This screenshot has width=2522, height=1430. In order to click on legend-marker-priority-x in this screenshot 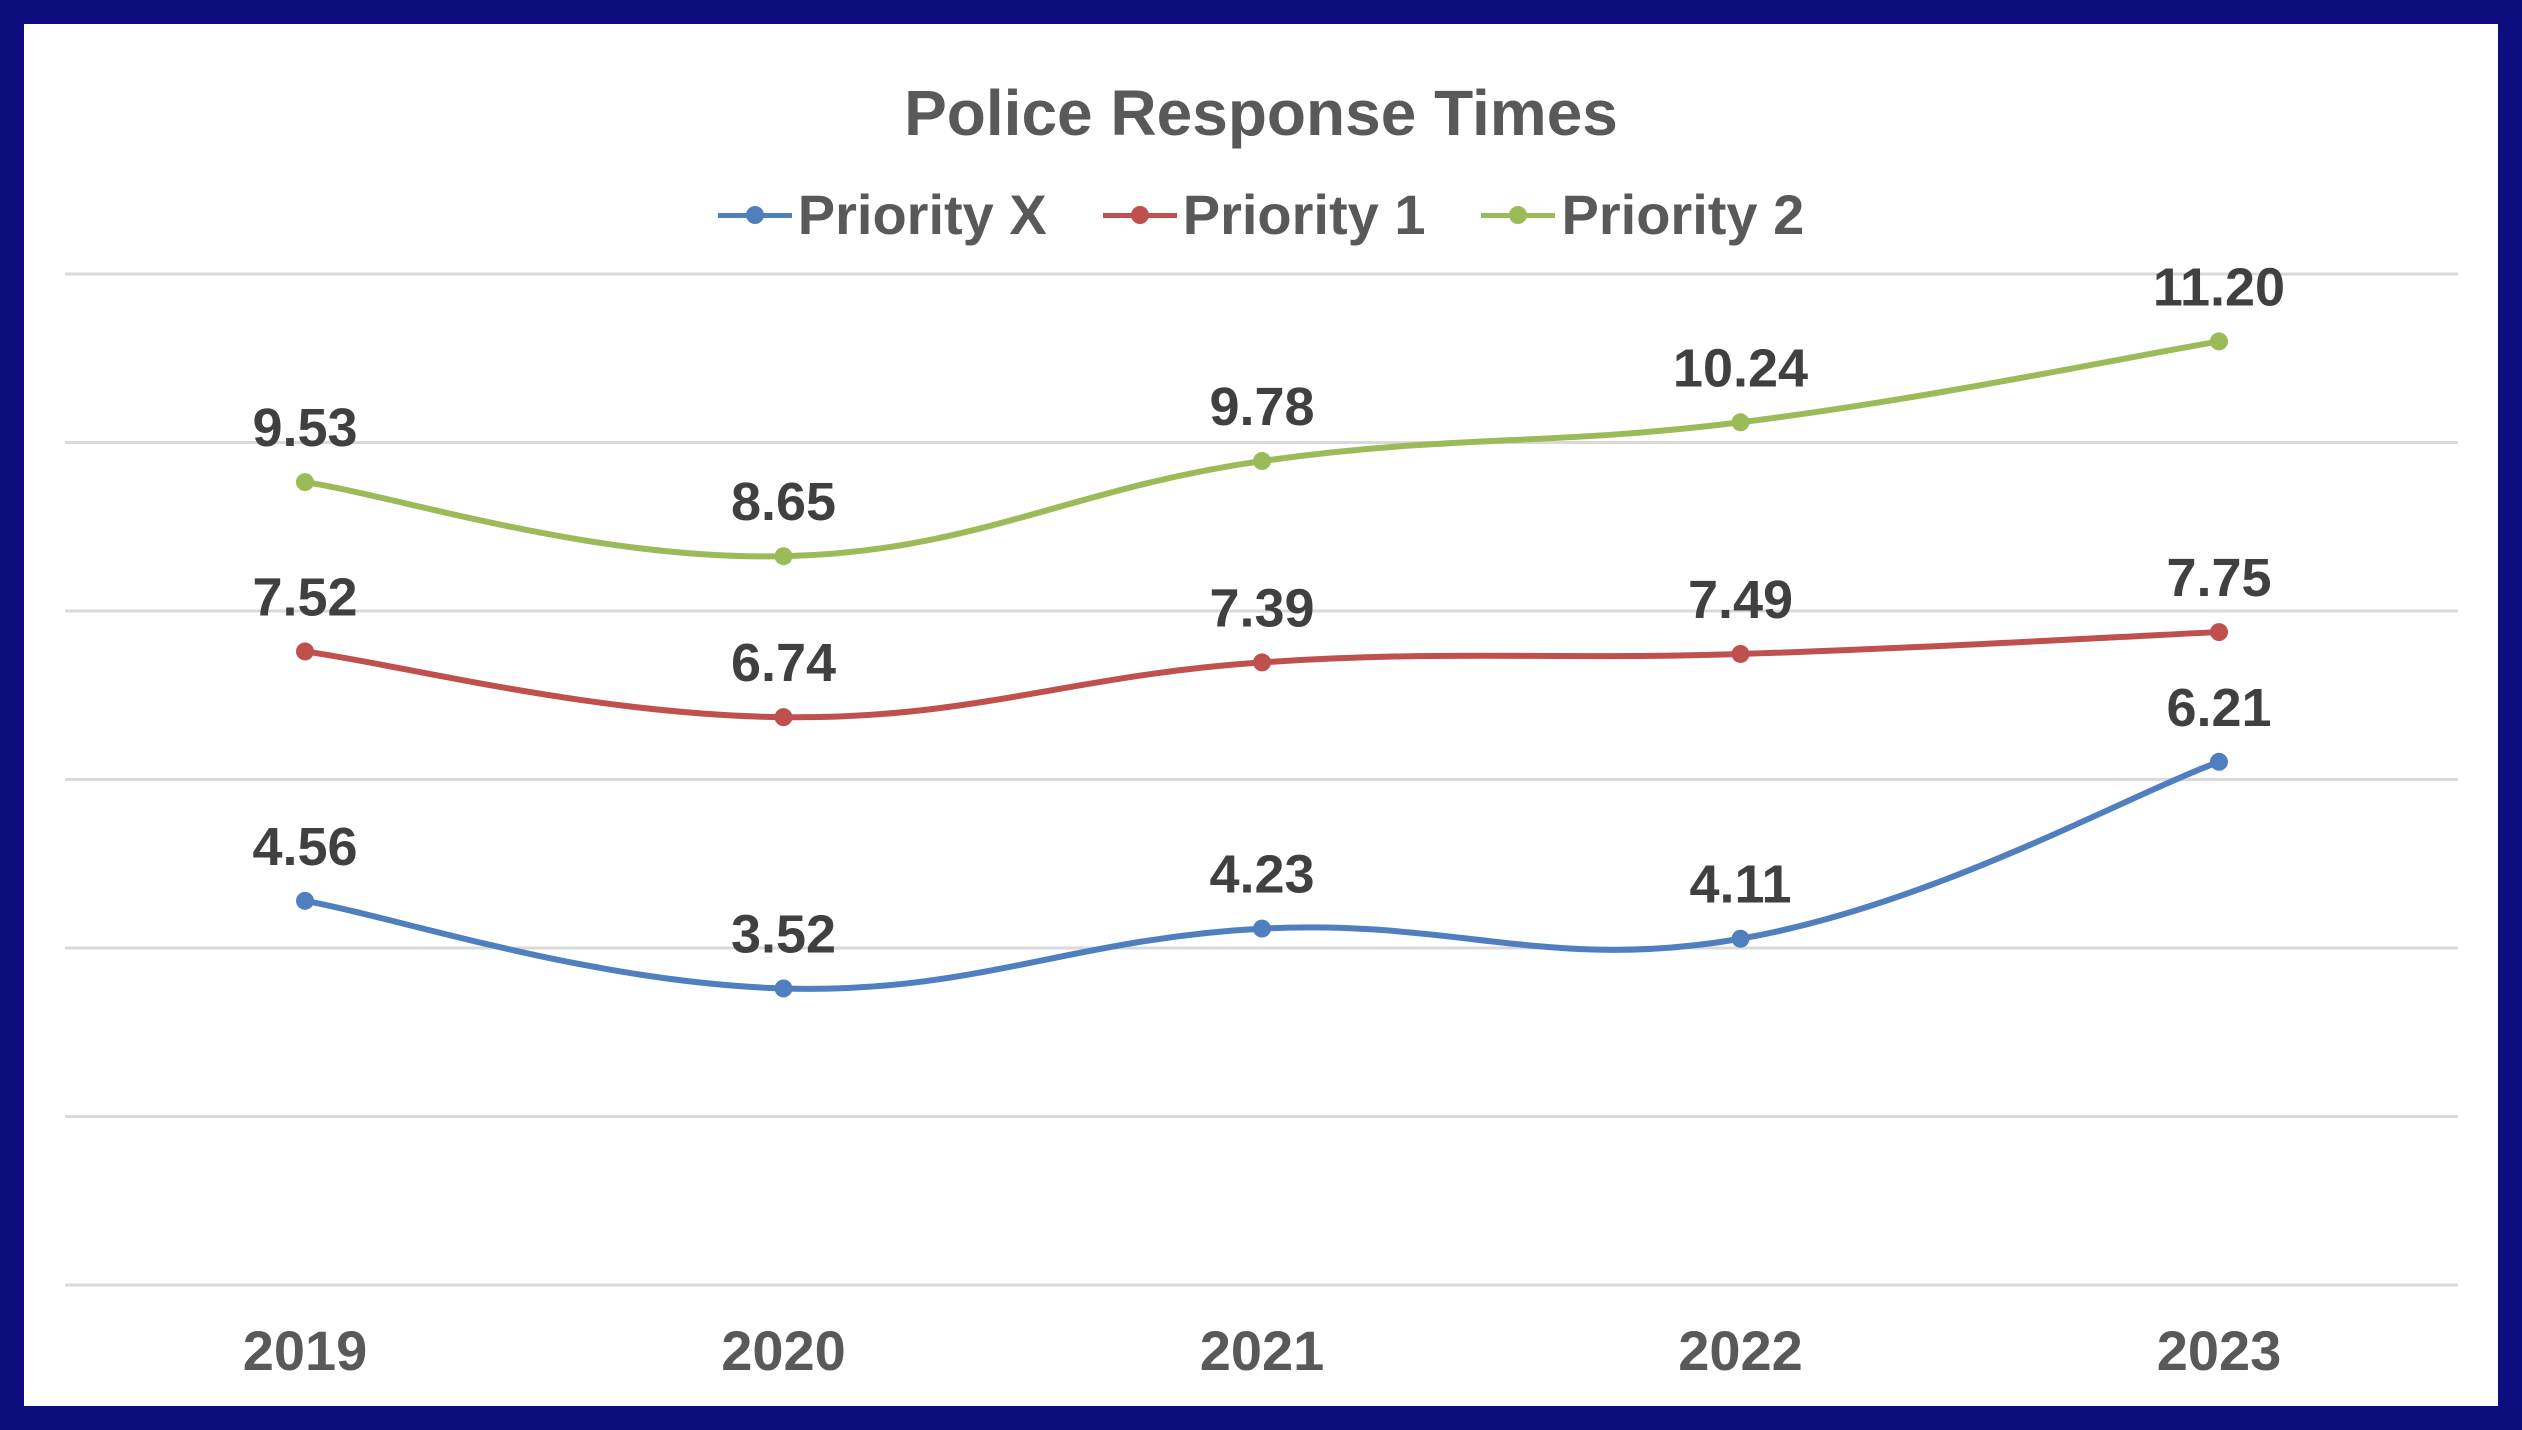, I will do `click(754, 214)`.